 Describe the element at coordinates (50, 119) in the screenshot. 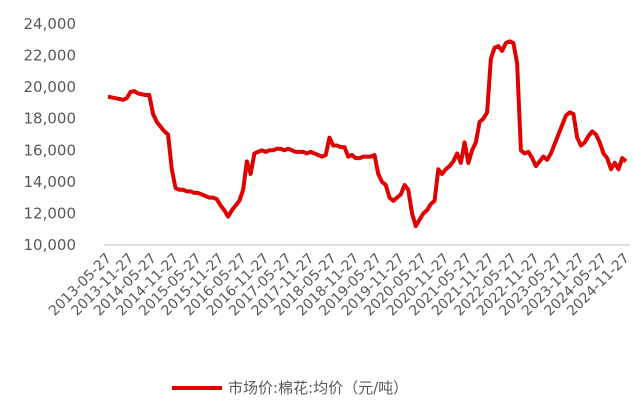

I see `y-tick-label: 18,000` at that location.